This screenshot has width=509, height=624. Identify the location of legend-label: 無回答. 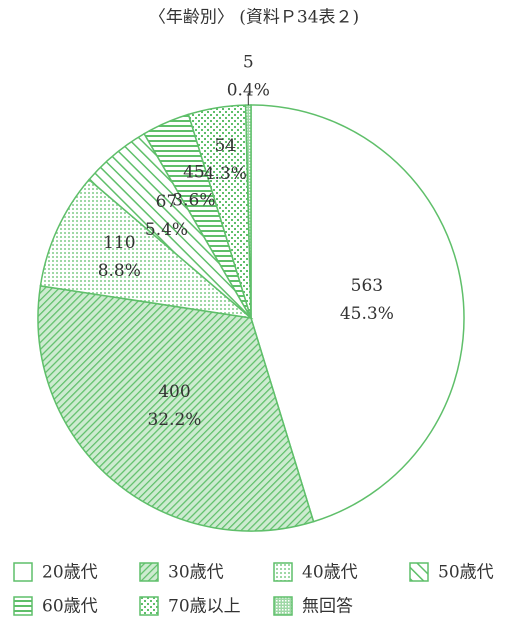
(327, 607).